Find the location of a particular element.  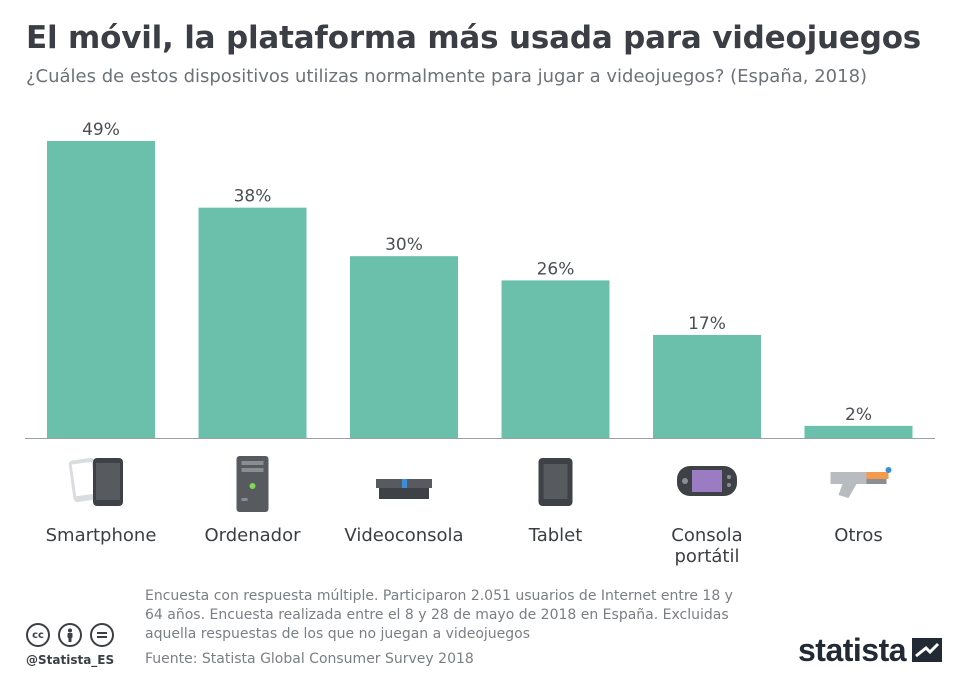

value-label: 26% is located at coordinates (556, 269).